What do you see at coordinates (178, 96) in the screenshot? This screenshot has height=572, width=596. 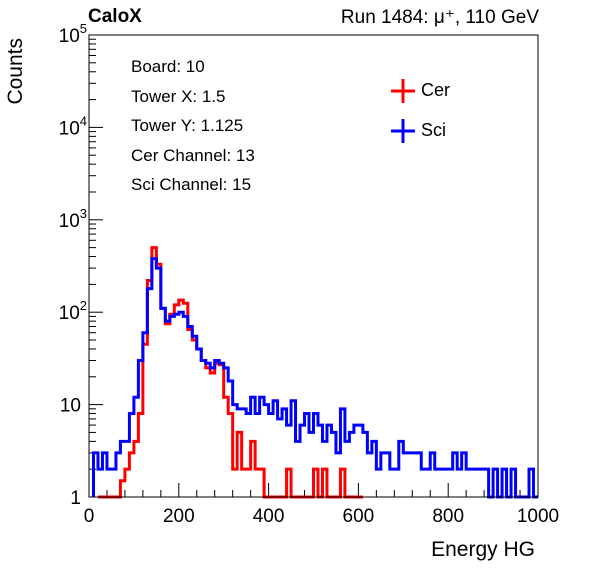 I see `info-tower-x: Tower X: 1.5` at bounding box center [178, 96].